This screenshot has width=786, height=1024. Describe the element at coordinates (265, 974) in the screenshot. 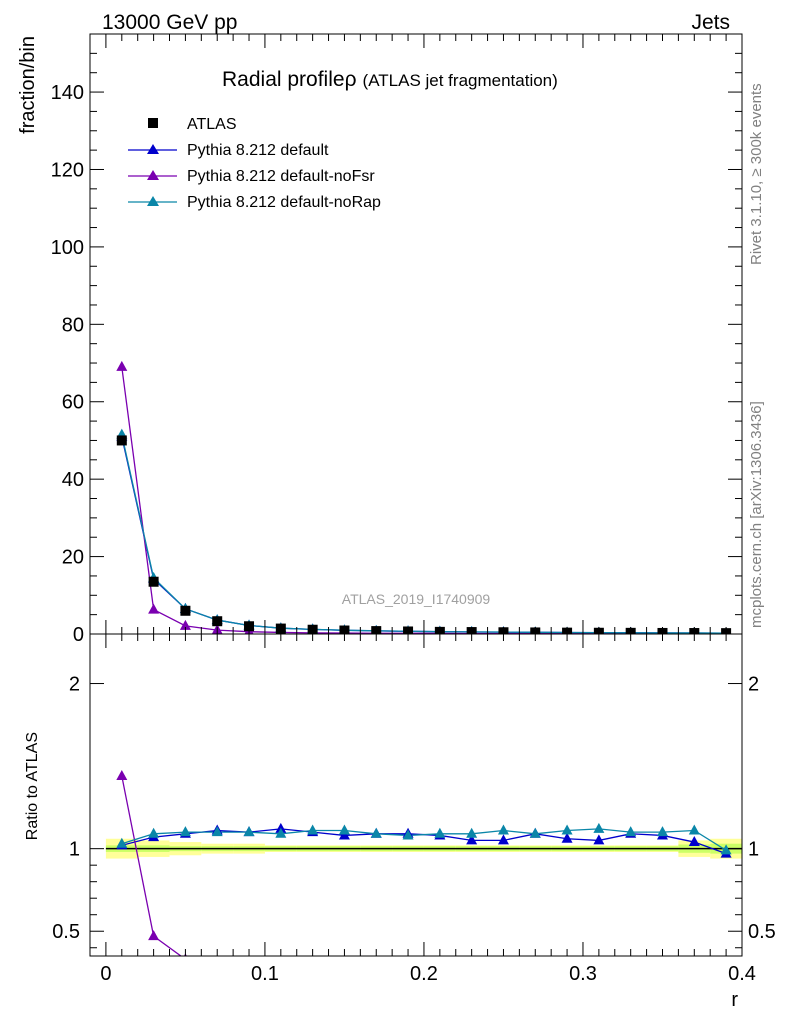

I see `x-tick-label: 0.1` at that location.